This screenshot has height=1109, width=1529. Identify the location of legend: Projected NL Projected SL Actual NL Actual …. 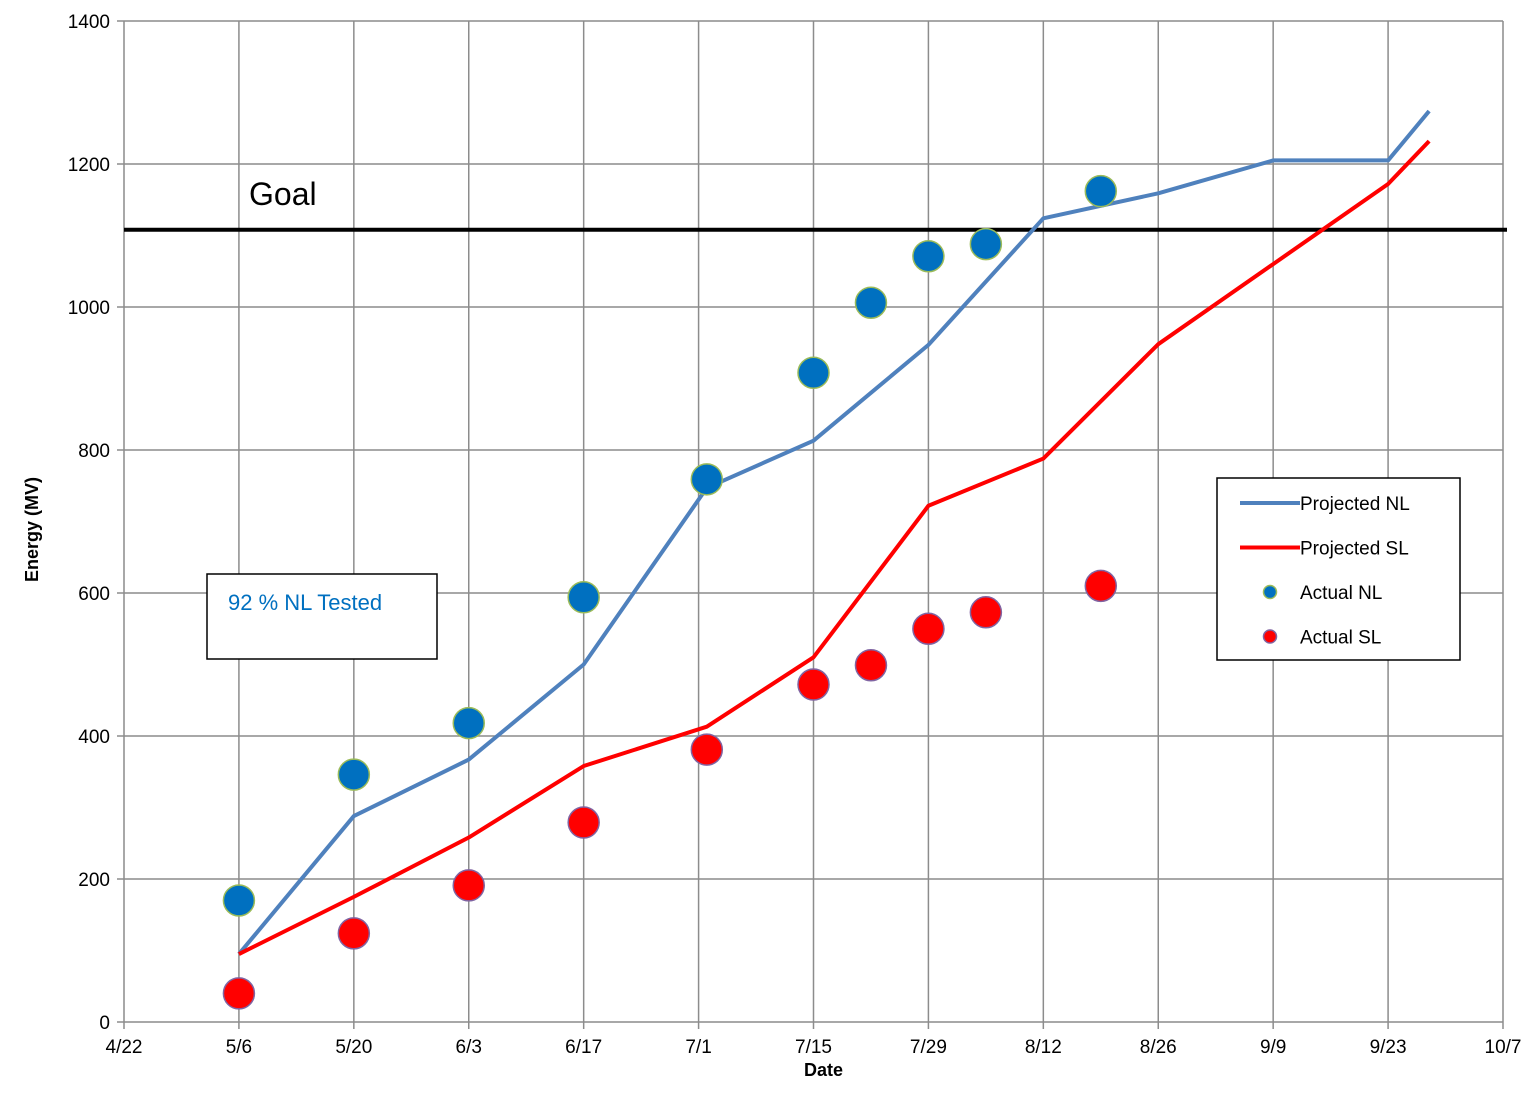
(1338, 569).